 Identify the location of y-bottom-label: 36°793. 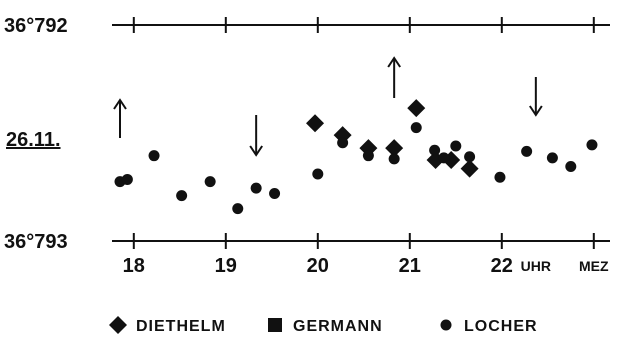
(36, 242).